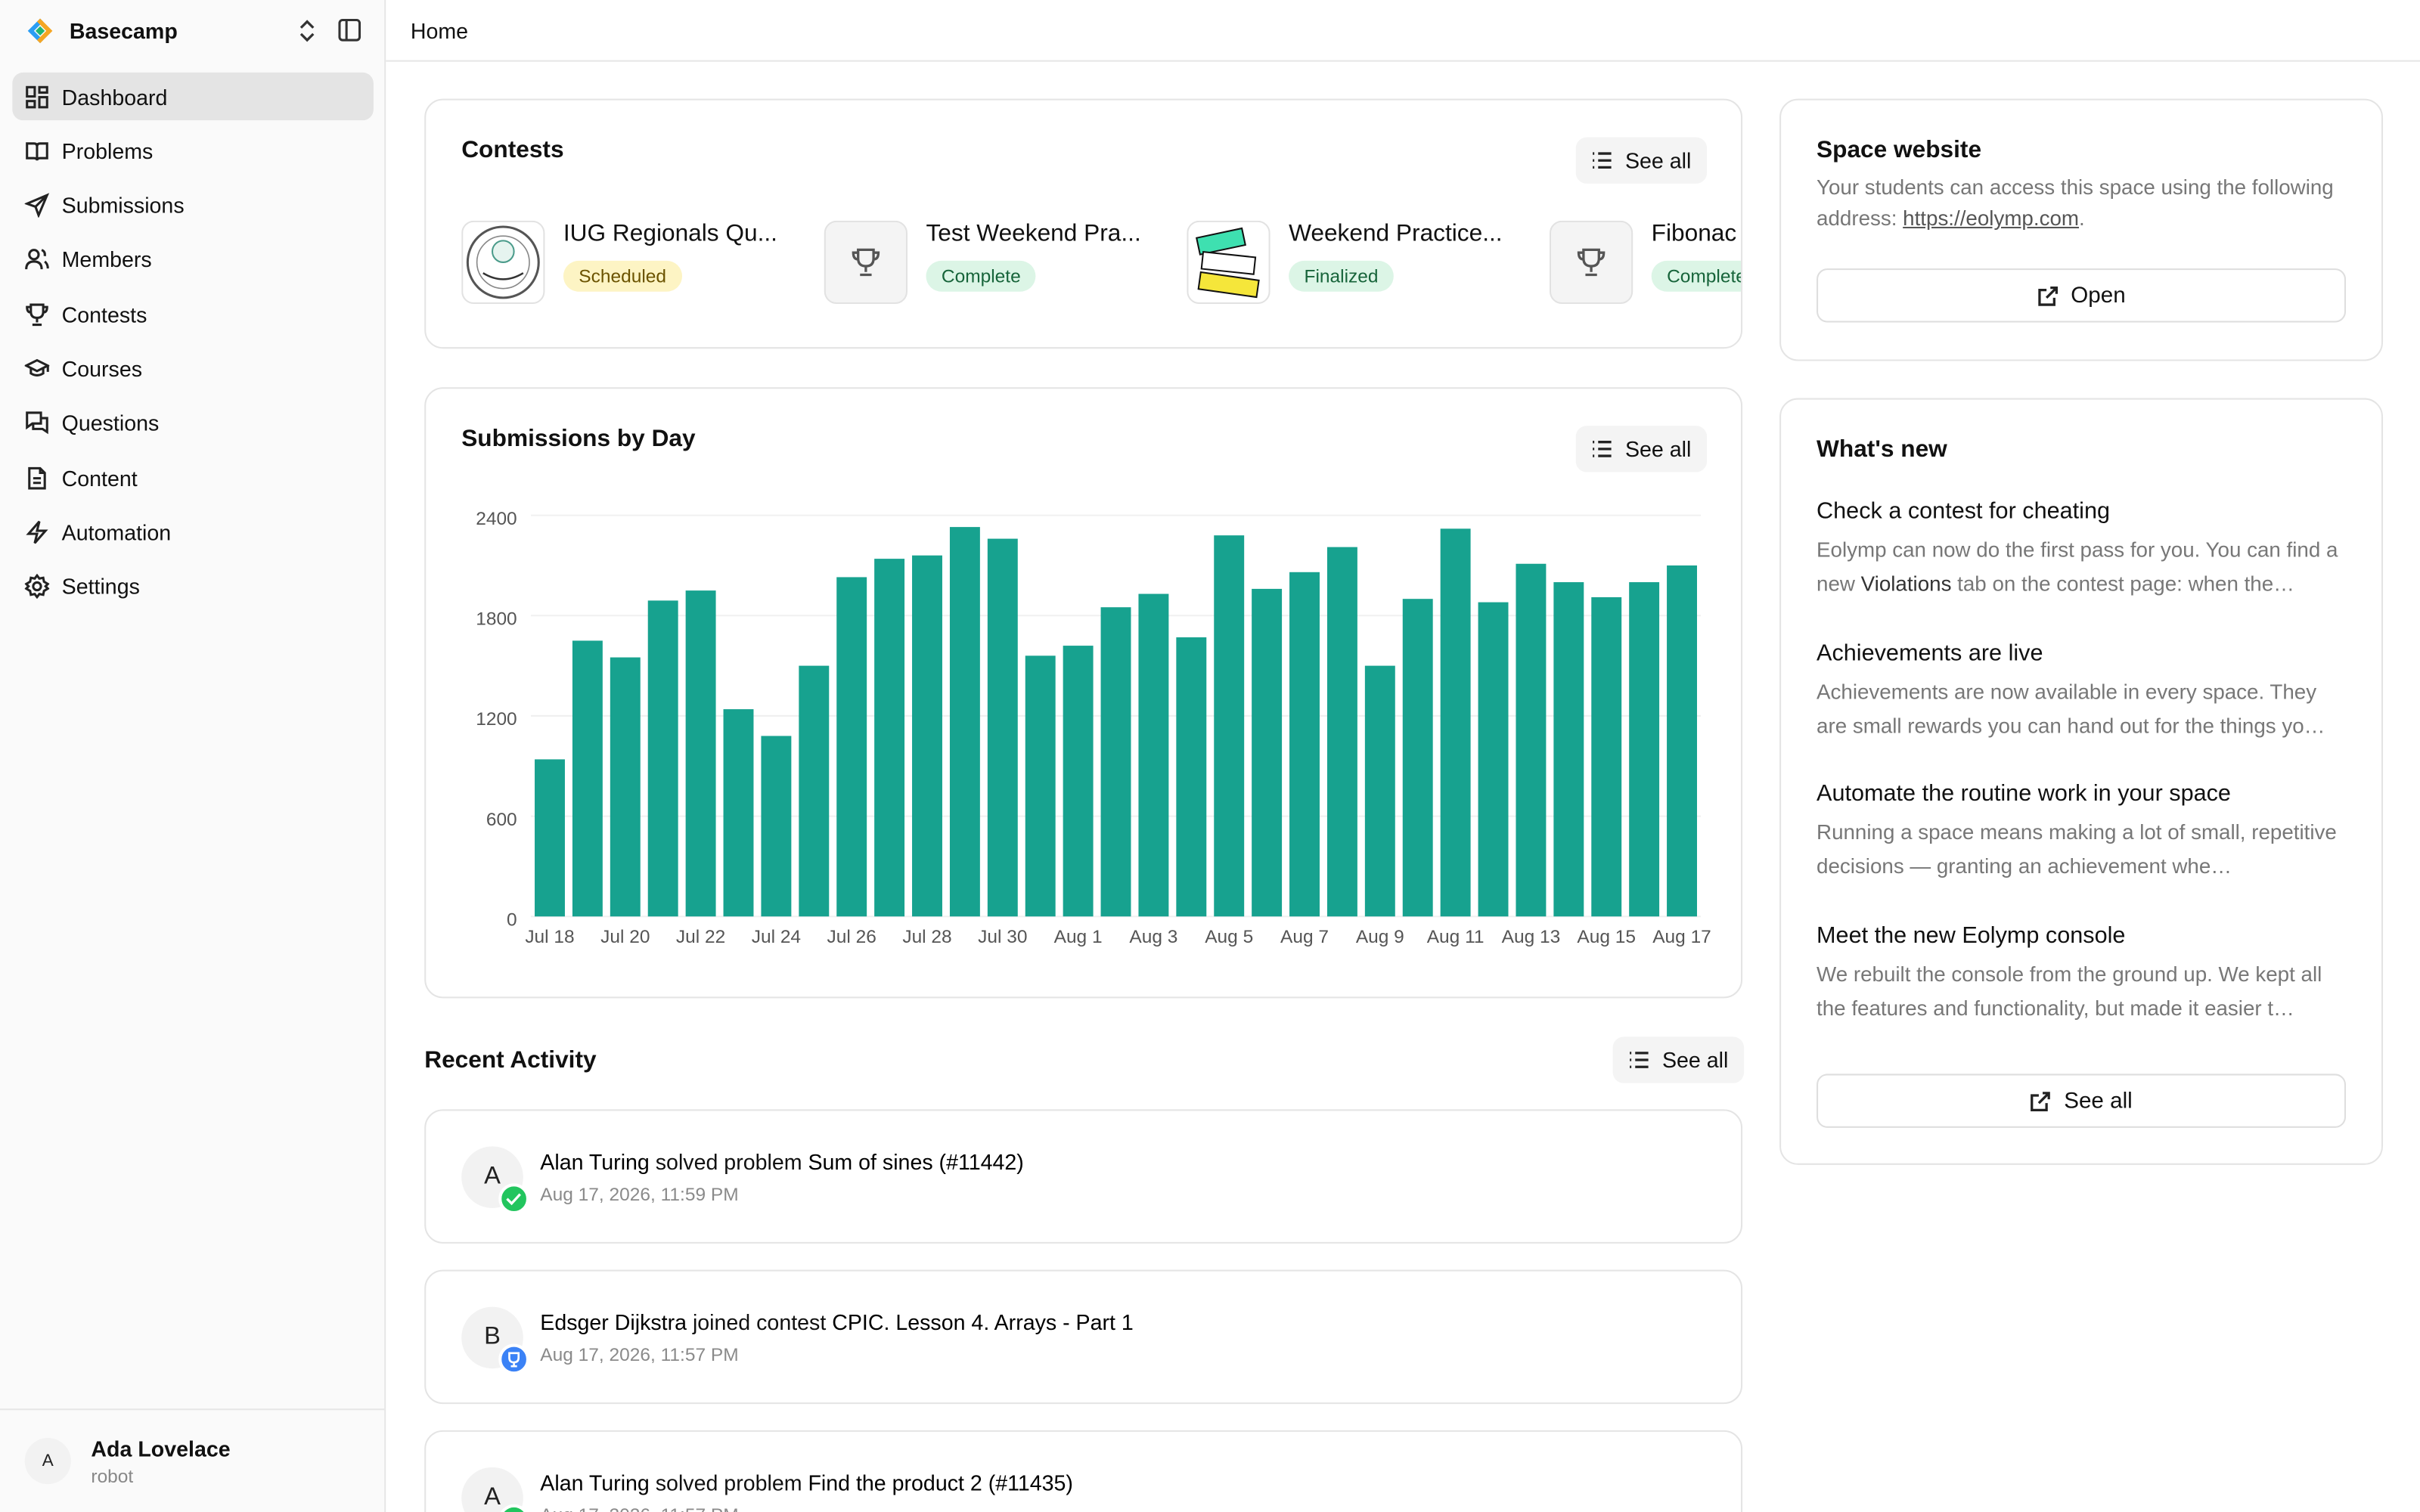  What do you see at coordinates (101, 30) in the screenshot?
I see `space-switcher: Basecamp` at bounding box center [101, 30].